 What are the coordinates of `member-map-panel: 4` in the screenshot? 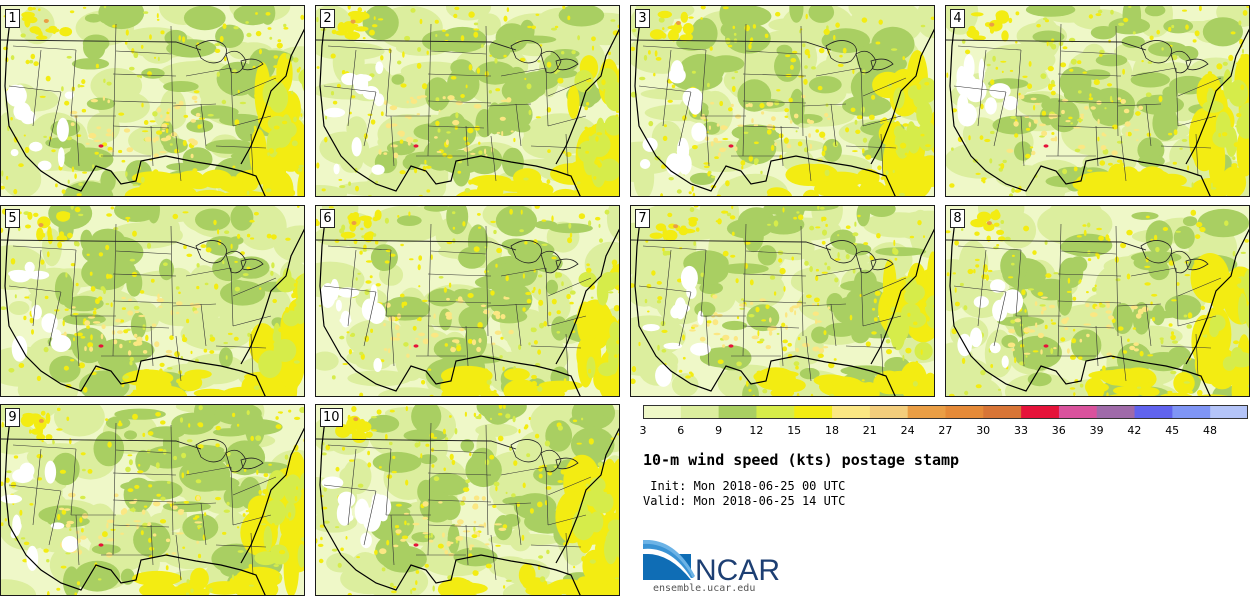 It's located at (1097, 101).